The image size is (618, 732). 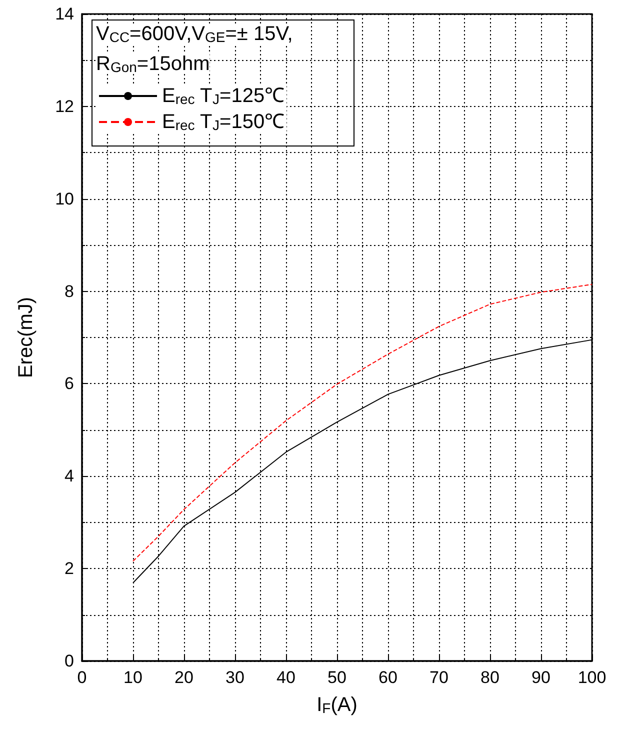 I want to click on x-tick-label: 0, so click(x=82, y=677).